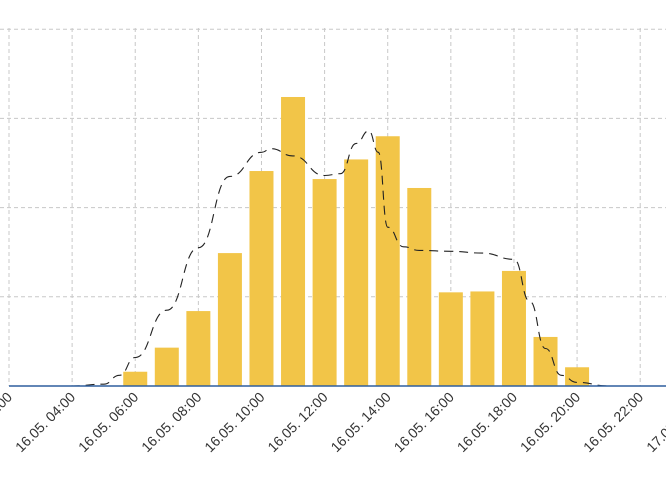 This screenshot has height=500, width=666. I want to click on x-tick-label: 17.05. 00:00, so click(654, 422).